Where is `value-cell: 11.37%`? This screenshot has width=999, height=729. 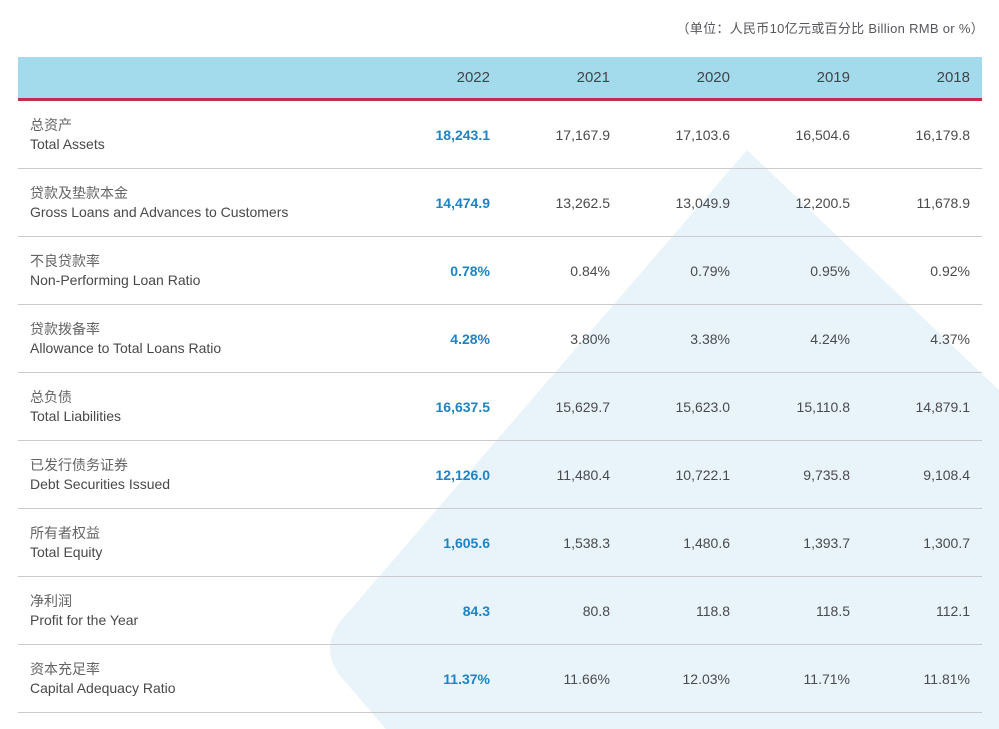
value-cell: 11.37% is located at coordinates (466, 678).